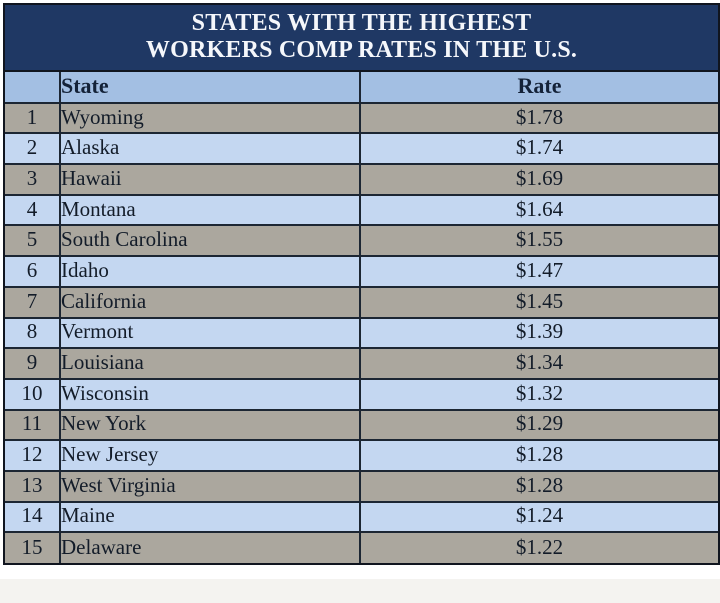 This screenshot has height=603, width=720. Describe the element at coordinates (33, 363) in the screenshot. I see `rank-cell: 9` at that location.